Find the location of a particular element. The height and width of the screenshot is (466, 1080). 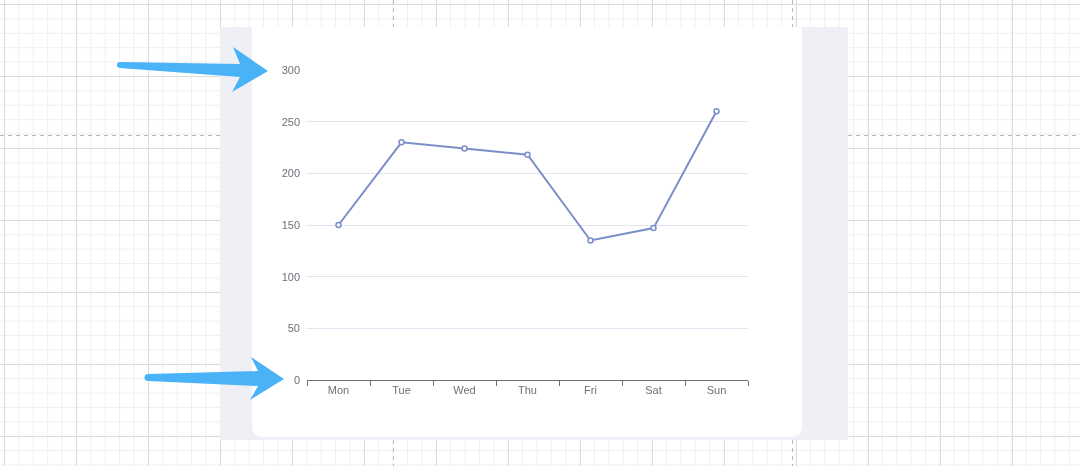

y-tick-label: 100 is located at coordinates (290, 276).